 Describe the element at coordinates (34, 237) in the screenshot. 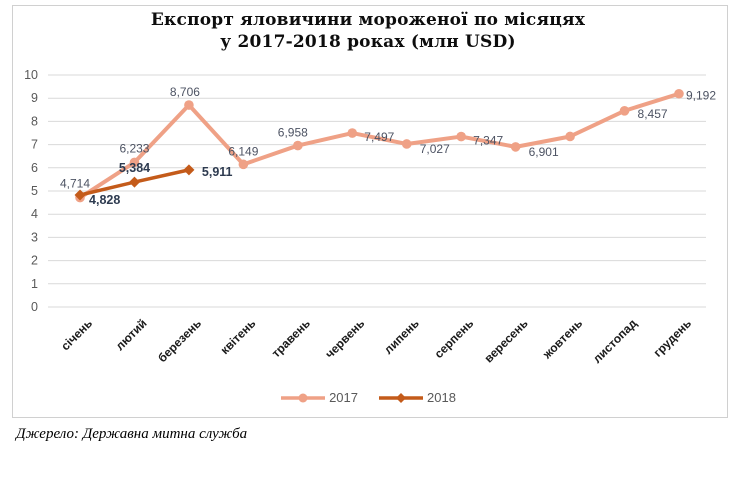

I see `y-axis-tick-label: 3` at that location.